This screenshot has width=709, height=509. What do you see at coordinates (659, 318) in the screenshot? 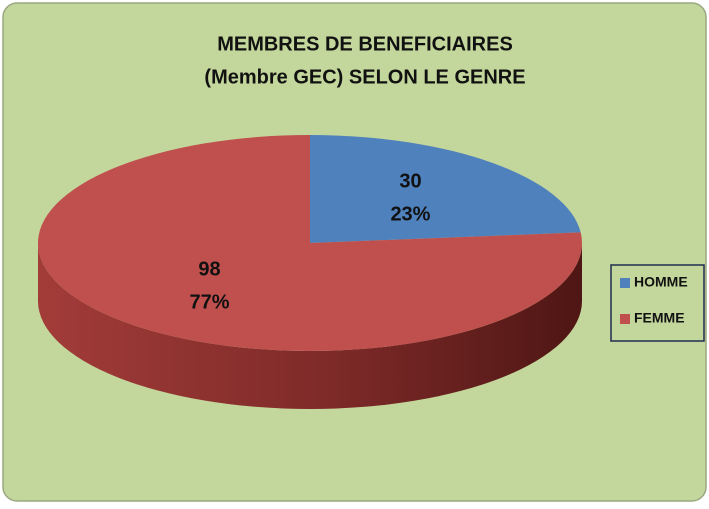
I see `legend-label: FEMME` at bounding box center [659, 318].